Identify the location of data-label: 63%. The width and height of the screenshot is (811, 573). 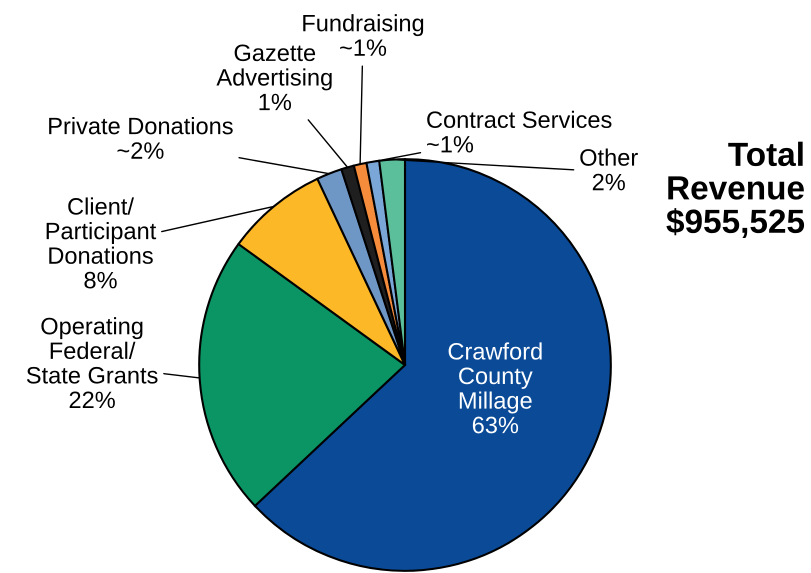
(495, 425).